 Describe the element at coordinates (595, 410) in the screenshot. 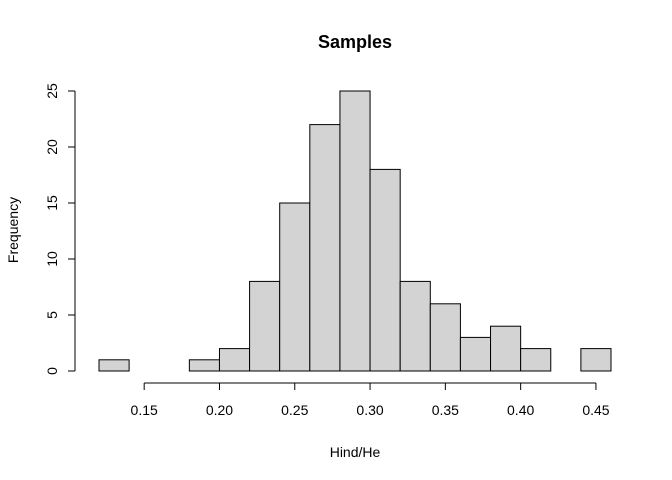

I see `x-axis-tick-label: 0.45` at that location.